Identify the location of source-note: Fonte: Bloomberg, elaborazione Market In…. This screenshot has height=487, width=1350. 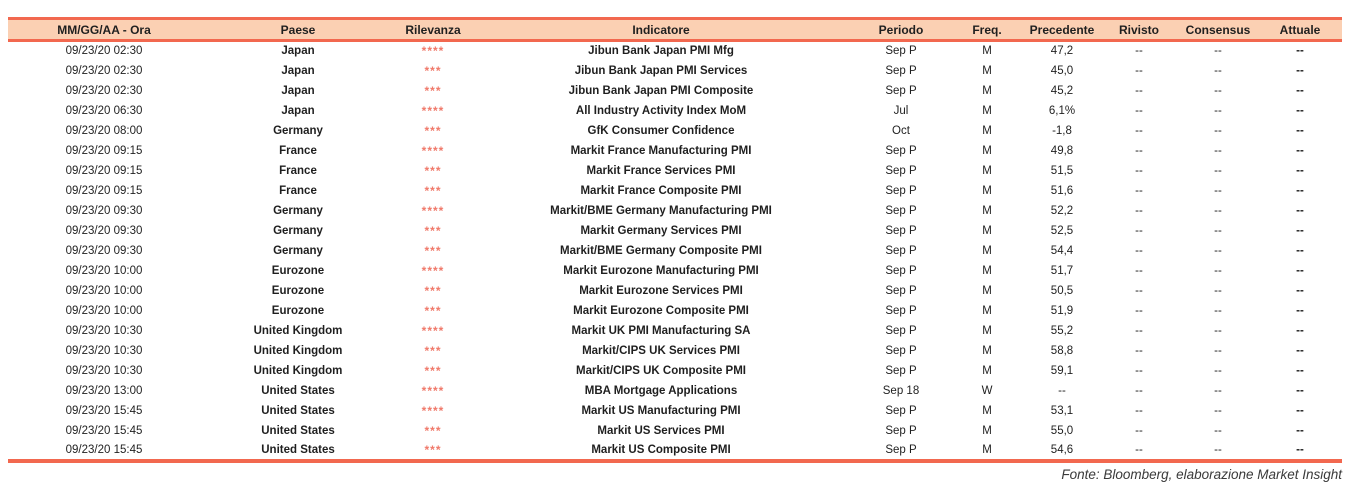
(1201, 474).